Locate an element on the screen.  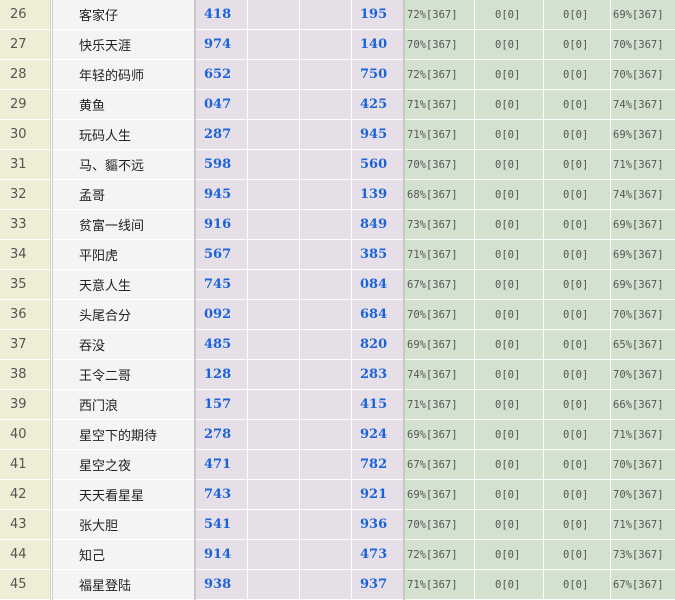
name-cell: 玩码人生 is located at coordinates (124, 135).